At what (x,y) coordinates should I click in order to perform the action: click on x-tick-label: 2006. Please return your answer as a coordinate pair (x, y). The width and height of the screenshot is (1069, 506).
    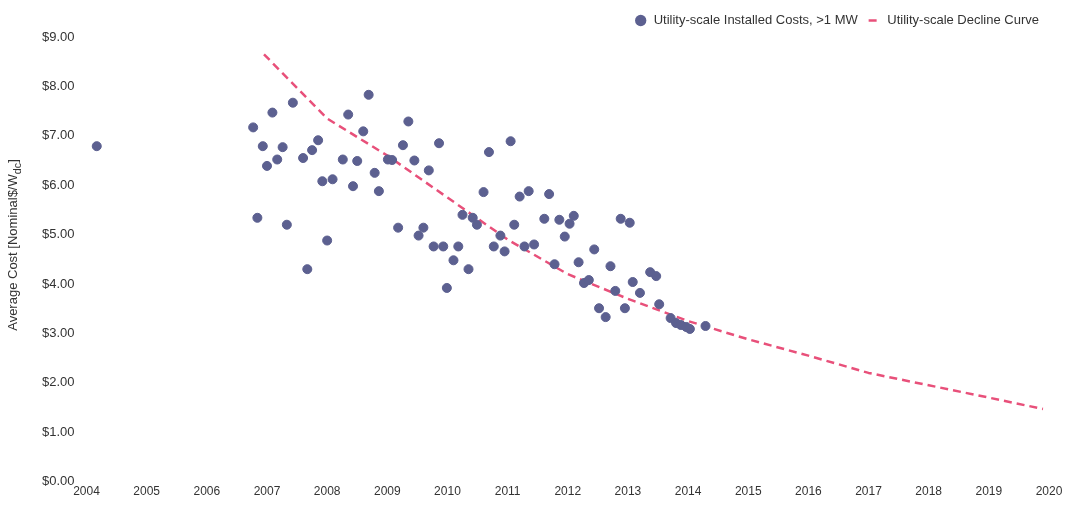
    Looking at the image, I should click on (207, 491).